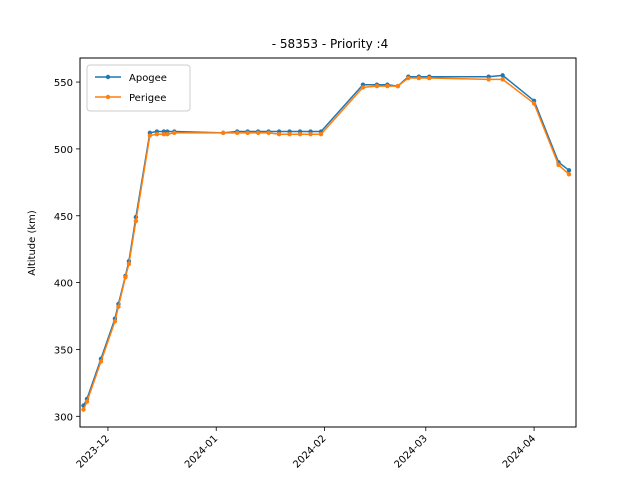 The image size is (640, 480). What do you see at coordinates (63, 150) in the screenshot?
I see `y-tick-label: 500` at bounding box center [63, 150].